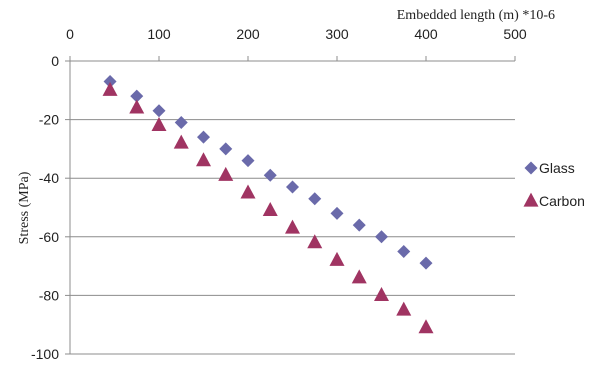 The image size is (600, 365). What do you see at coordinates (45, 354) in the screenshot?
I see `y-tick-label-5: -100` at bounding box center [45, 354].